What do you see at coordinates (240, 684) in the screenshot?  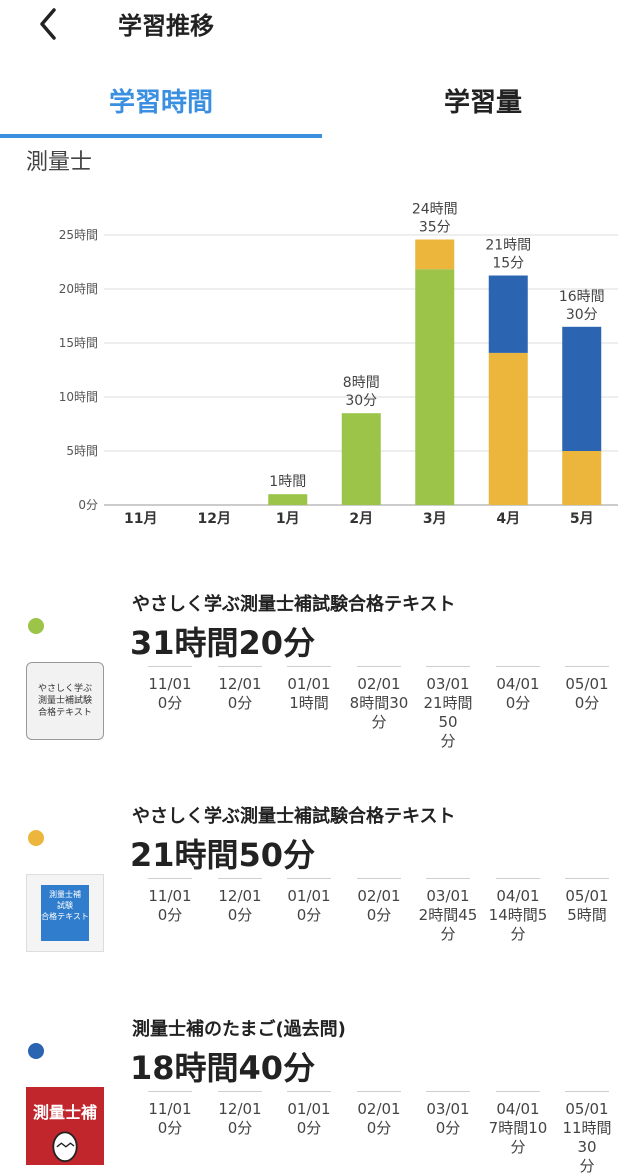 I see `month-date: 12/01` at bounding box center [240, 684].